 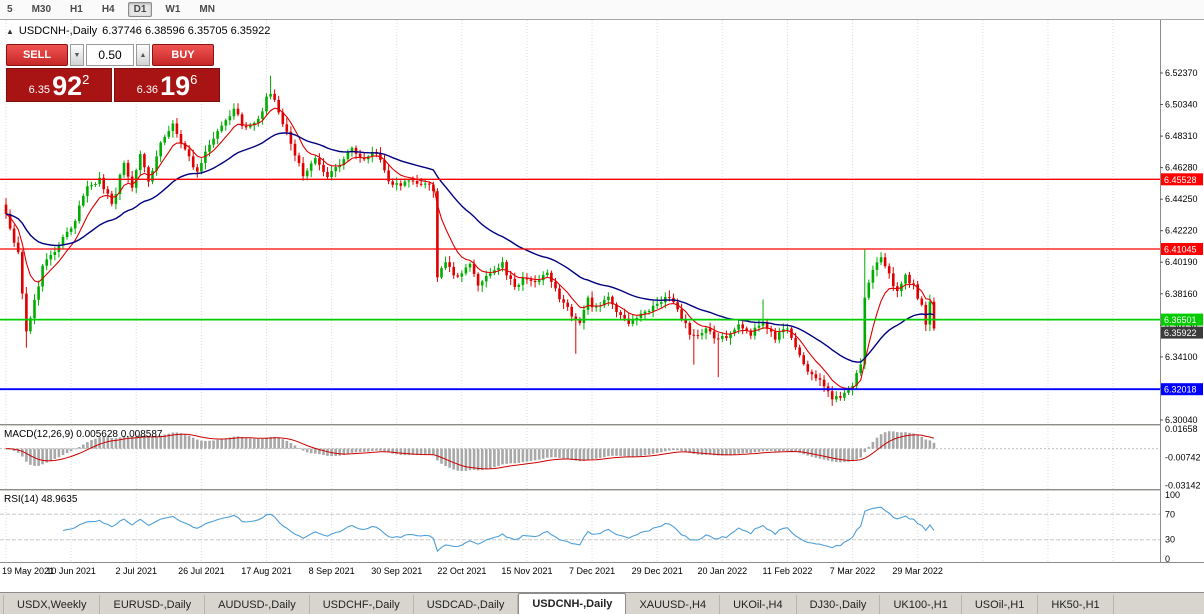 What do you see at coordinates (67, 86) in the screenshot?
I see `sell-price-pips: 92` at bounding box center [67, 86].